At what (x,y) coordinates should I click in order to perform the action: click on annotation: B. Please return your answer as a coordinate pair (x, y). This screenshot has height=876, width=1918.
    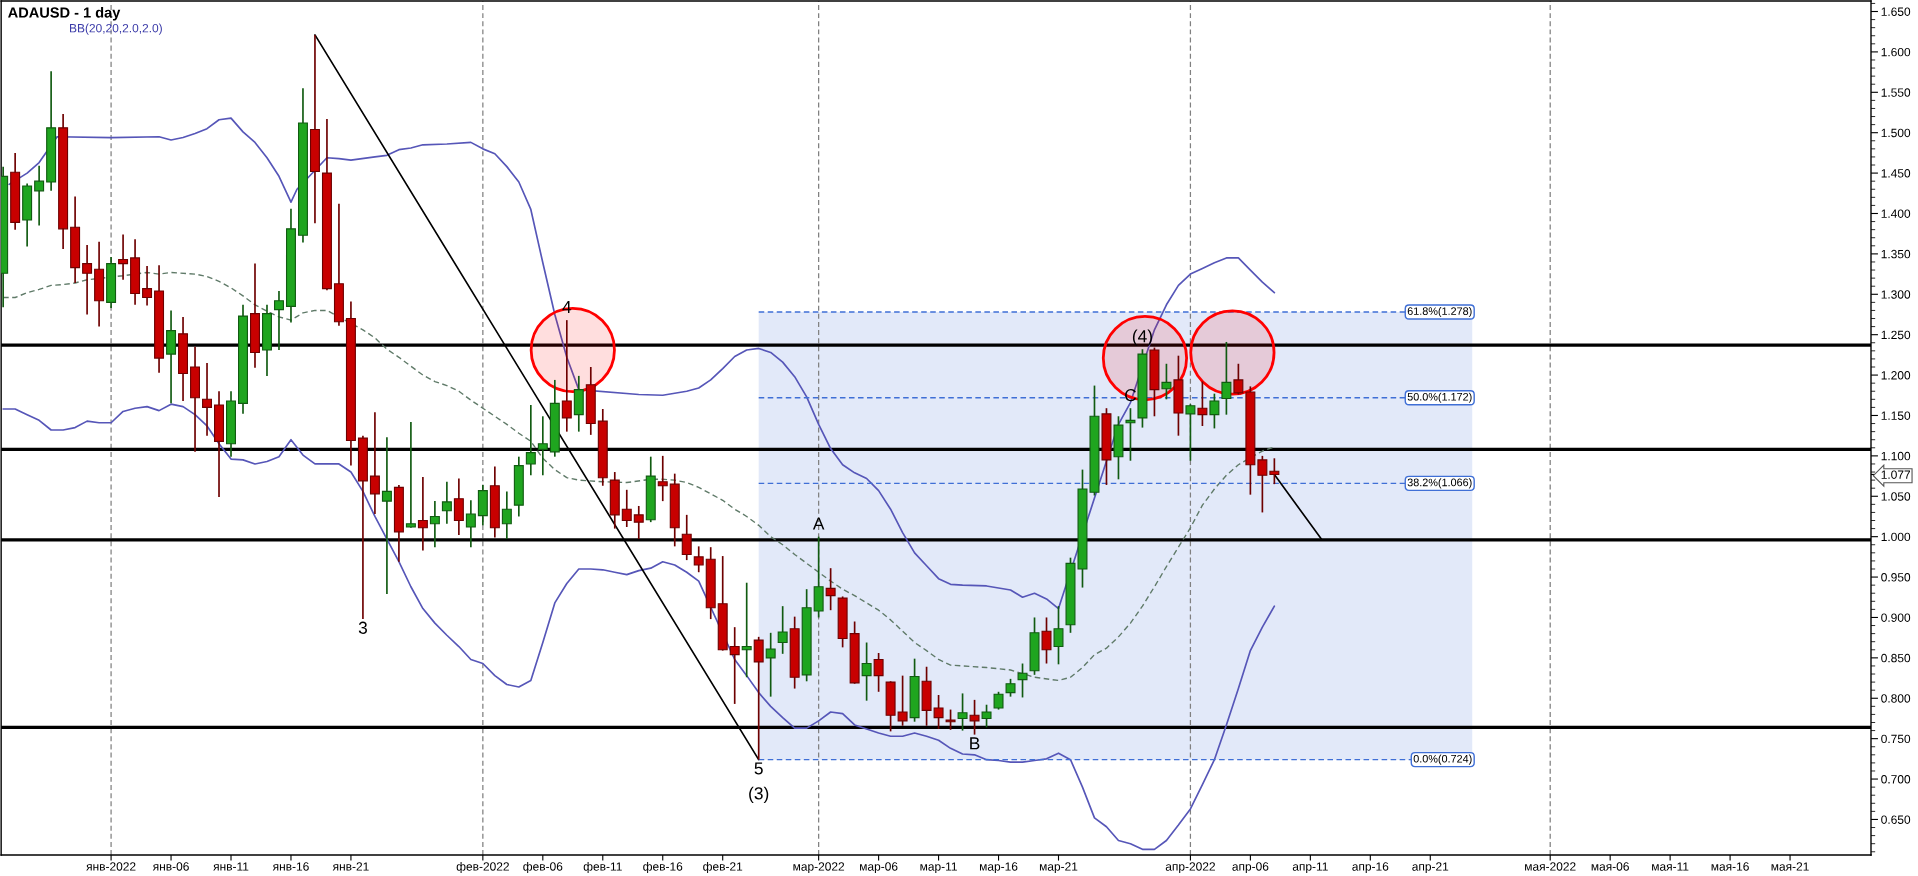
    Looking at the image, I should click on (975, 743).